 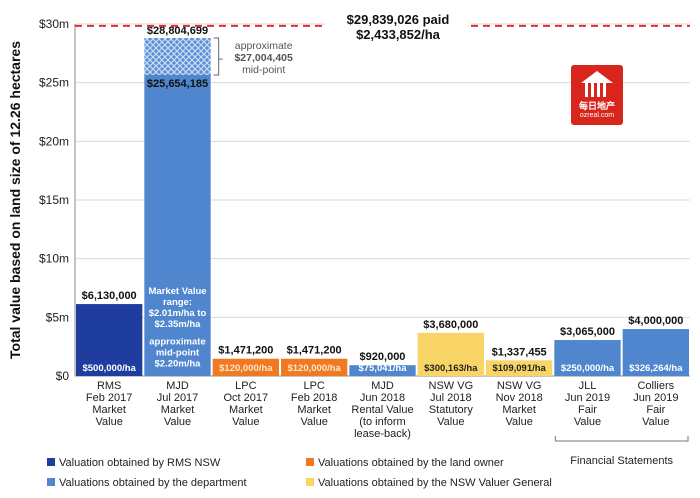 What do you see at coordinates (153, 483) in the screenshot?
I see `legend-label: Valuations obtained by the department` at bounding box center [153, 483].